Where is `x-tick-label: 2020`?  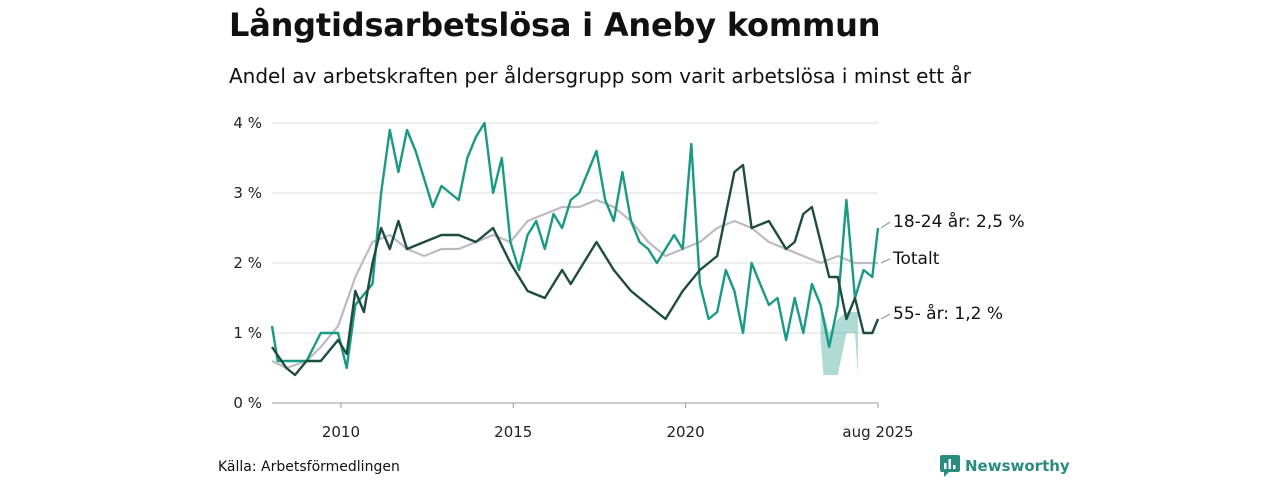 x-tick-label: 2020 is located at coordinates (685, 432).